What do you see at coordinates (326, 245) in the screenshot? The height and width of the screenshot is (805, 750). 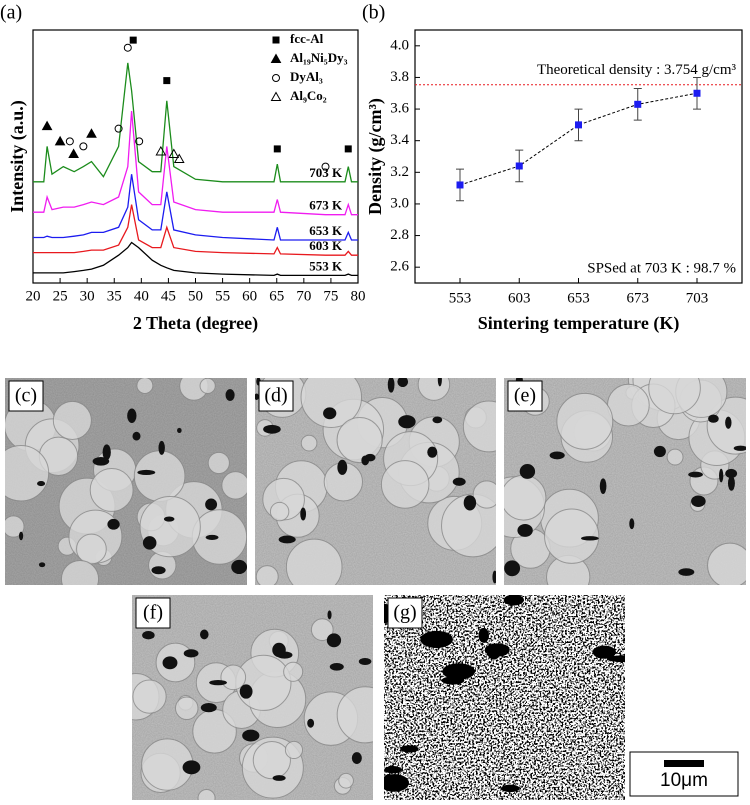 I see `curve-label: 603 K` at bounding box center [326, 245].